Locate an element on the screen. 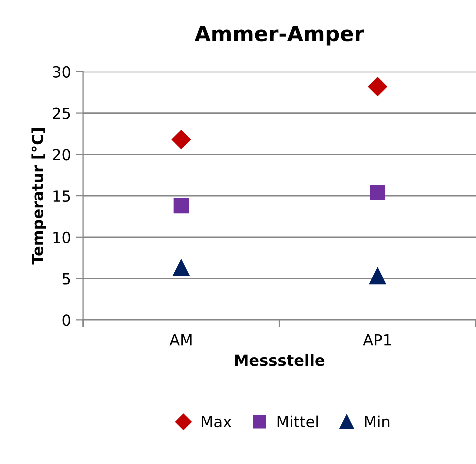 The height and width of the screenshot is (464, 476). x-tick-label: AM is located at coordinates (181, 340).